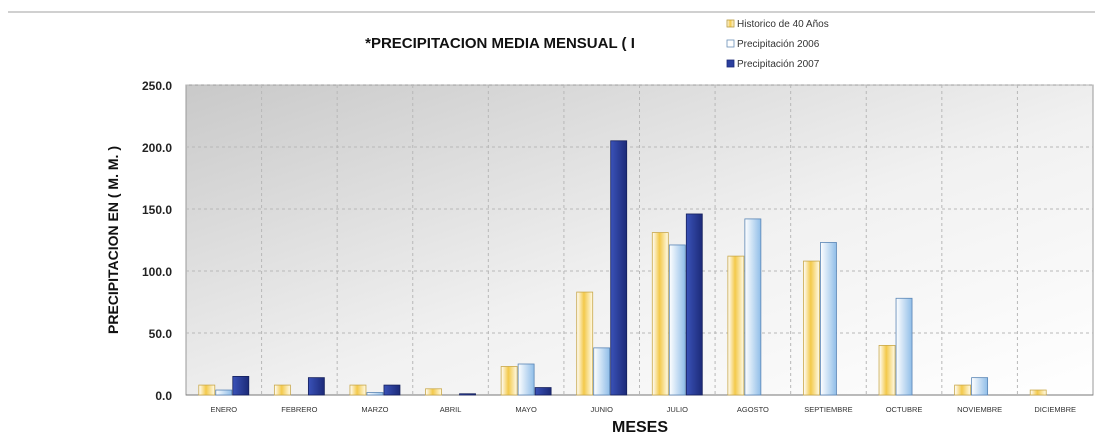 The image size is (1103, 446). Describe the element at coordinates (509, 381) in the screenshot. I see `bar-historico-de-40-a-os-mayo` at that location.